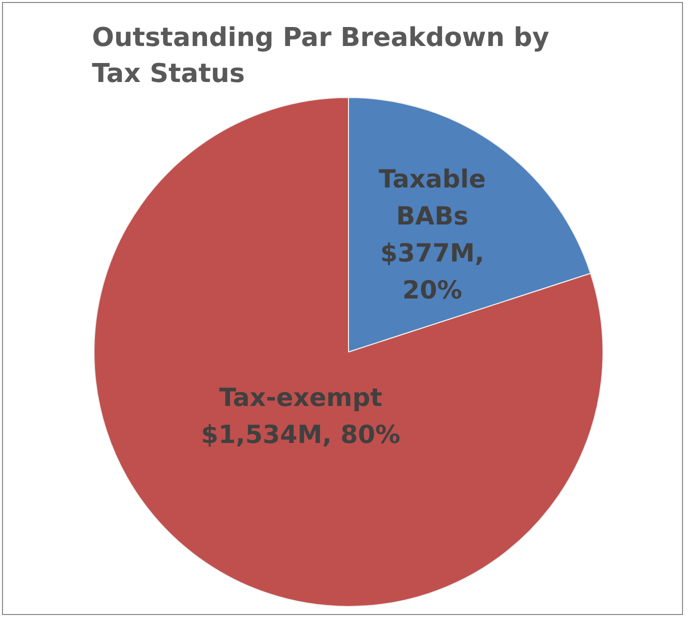  Describe the element at coordinates (321, 56) in the screenshot. I see `chart-title: Outstanding Par Breakdown by Tax Status` at that location.